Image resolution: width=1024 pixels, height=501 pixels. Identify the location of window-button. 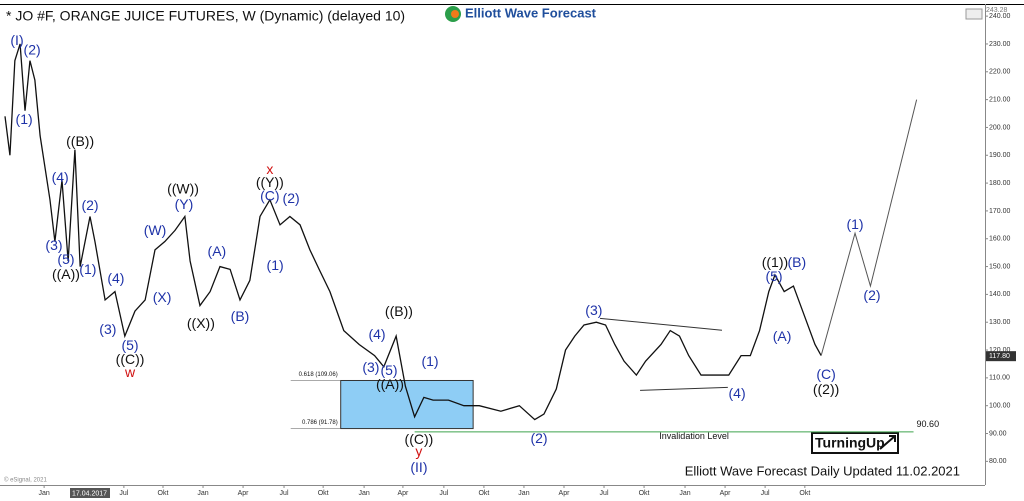
(974, 14).